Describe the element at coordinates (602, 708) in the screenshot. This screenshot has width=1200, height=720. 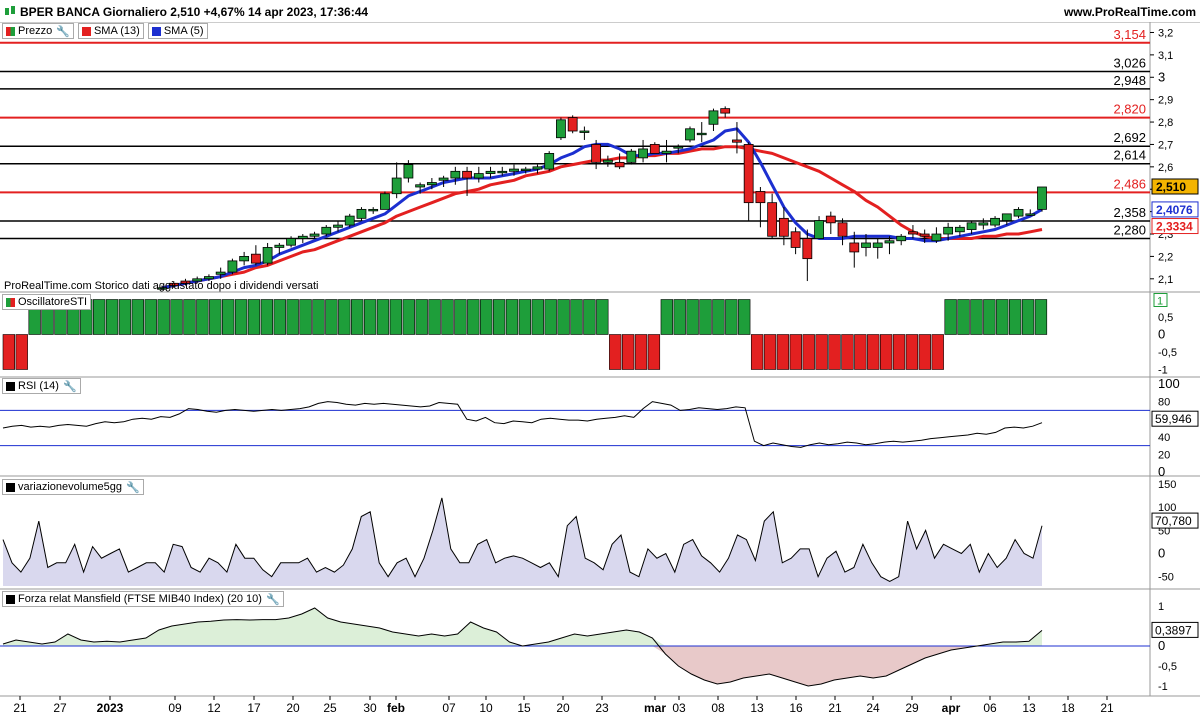
I see `x-tick-label: 23` at that location.